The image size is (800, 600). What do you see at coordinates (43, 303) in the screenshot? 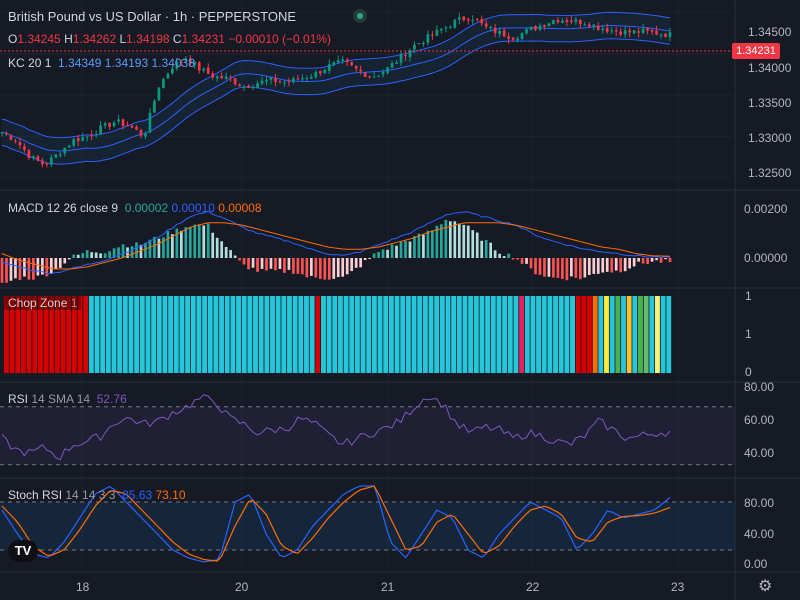
I see `chop-legend: Chop Zone 1` at bounding box center [43, 303].